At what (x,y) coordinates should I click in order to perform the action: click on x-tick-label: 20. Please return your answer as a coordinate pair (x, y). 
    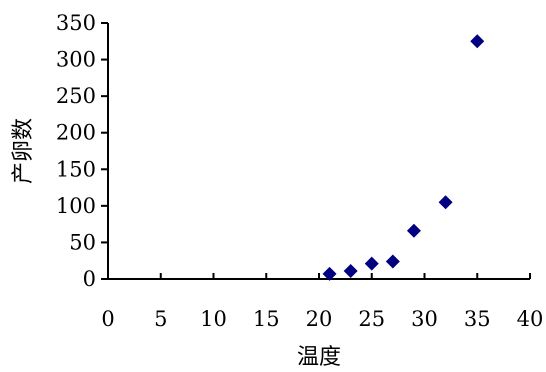
    Looking at the image, I should click on (319, 319).